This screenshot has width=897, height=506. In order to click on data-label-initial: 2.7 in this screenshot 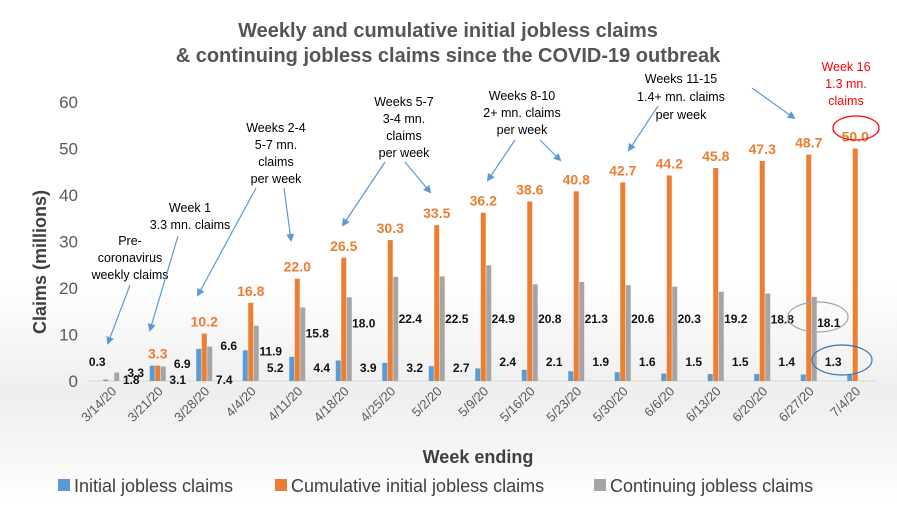, I will do `click(461, 368)`.